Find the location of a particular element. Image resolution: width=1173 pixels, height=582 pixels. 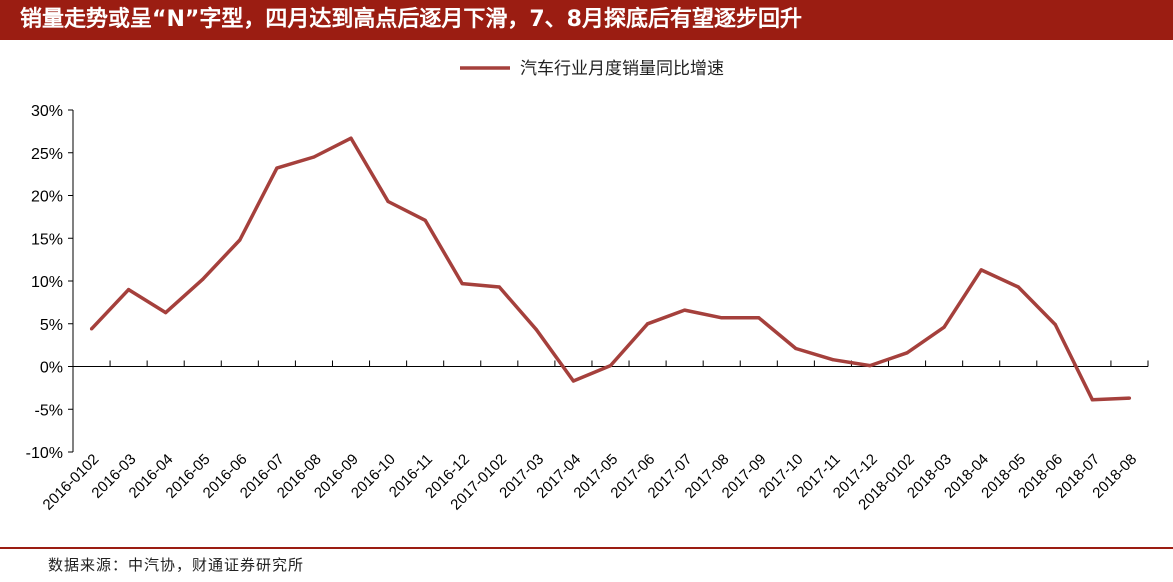

y-tick-label: -10% is located at coordinates (44, 453).